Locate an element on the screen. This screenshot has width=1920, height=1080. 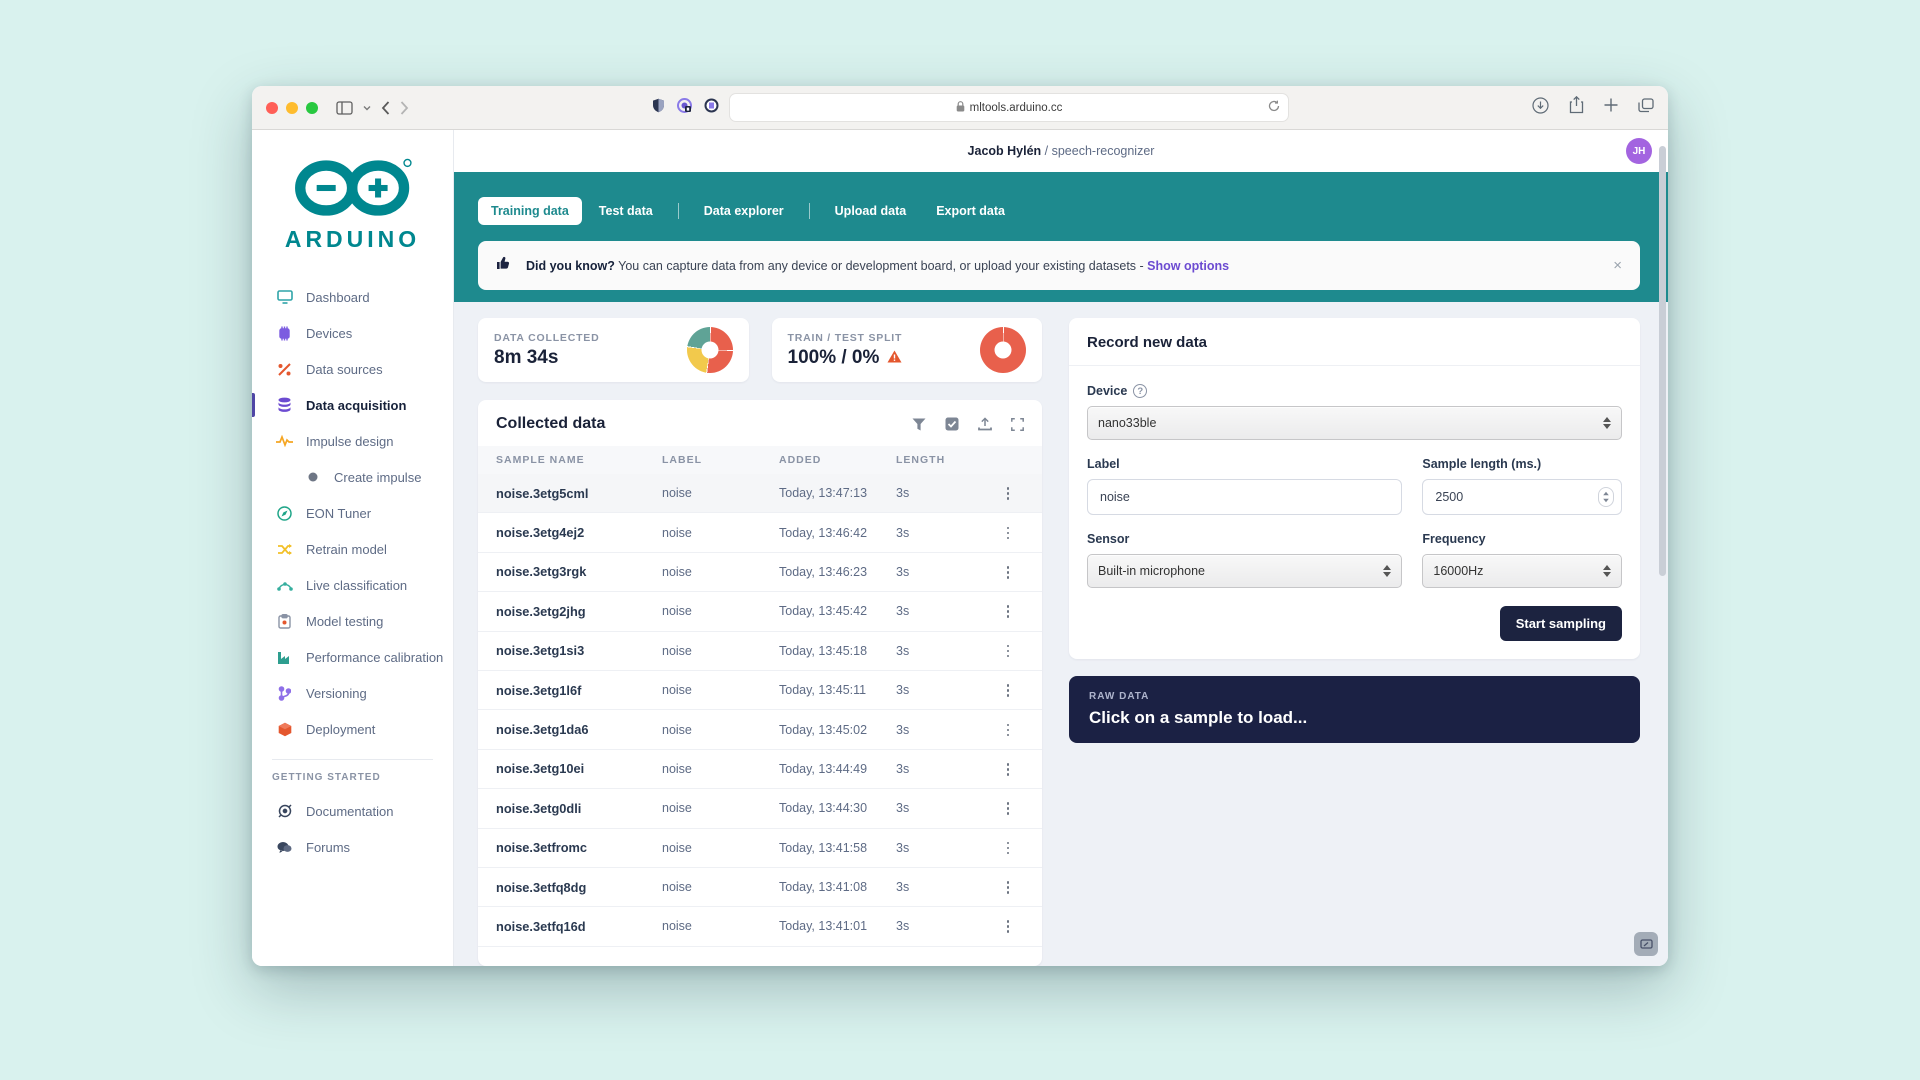
scrollbar-thumb is located at coordinates (1662, 361).